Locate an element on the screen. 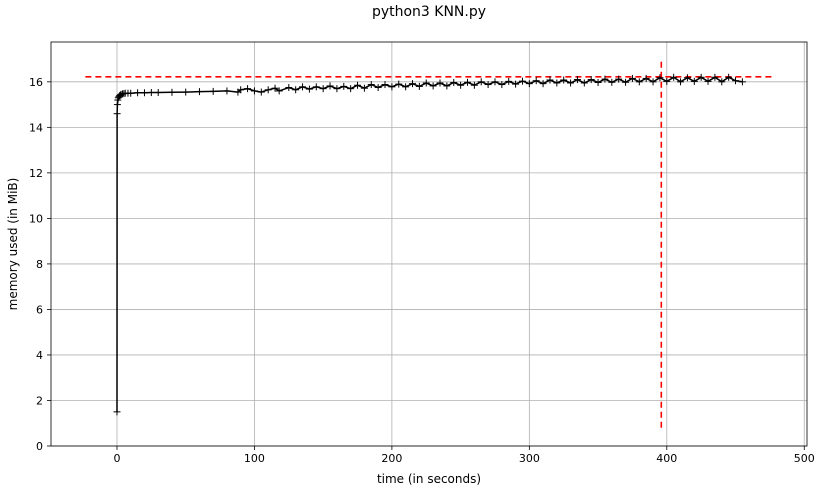 Image resolution: width=814 pixels, height=487 pixels. chart-title: python3 KNN.py is located at coordinates (429, 12).